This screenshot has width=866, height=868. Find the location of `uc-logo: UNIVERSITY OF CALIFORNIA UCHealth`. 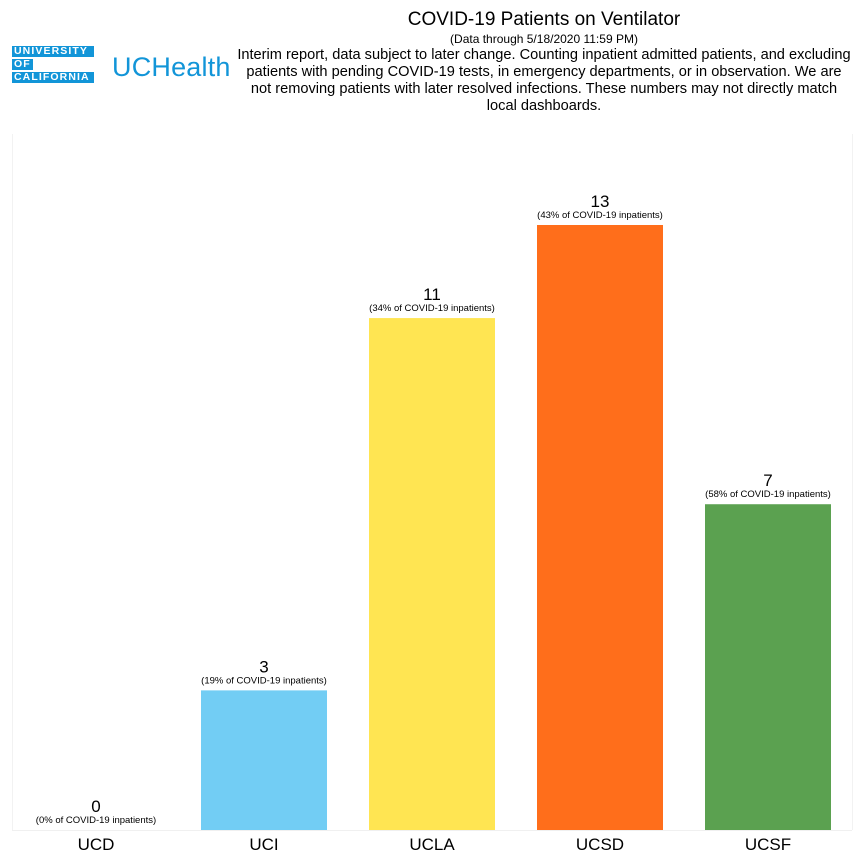

uc-logo: UNIVERSITY OF CALIFORNIA UCHealth is located at coordinates (121, 64).